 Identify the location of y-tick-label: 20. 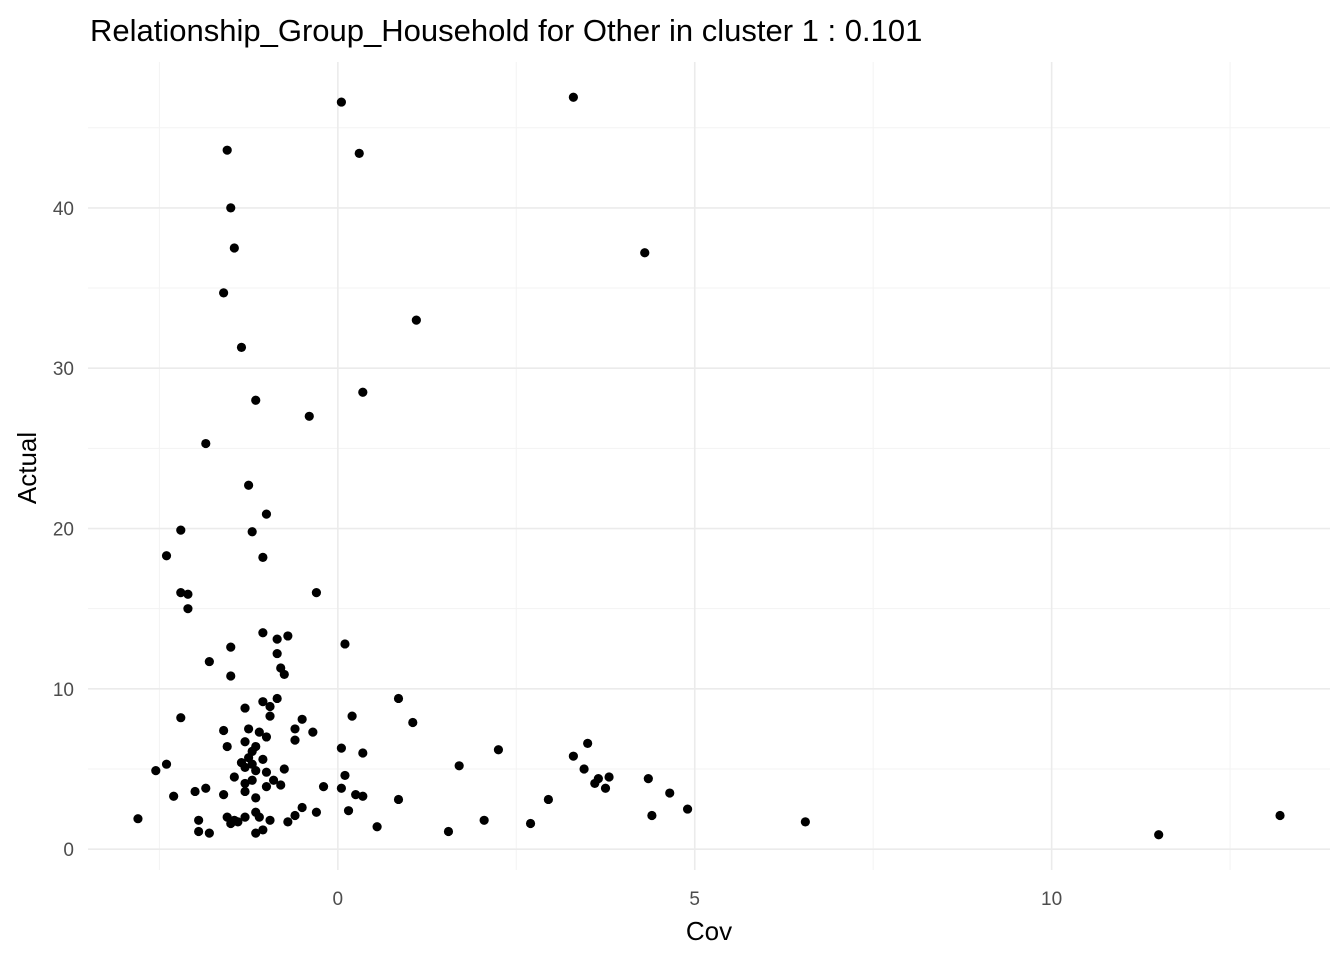
(63, 530).